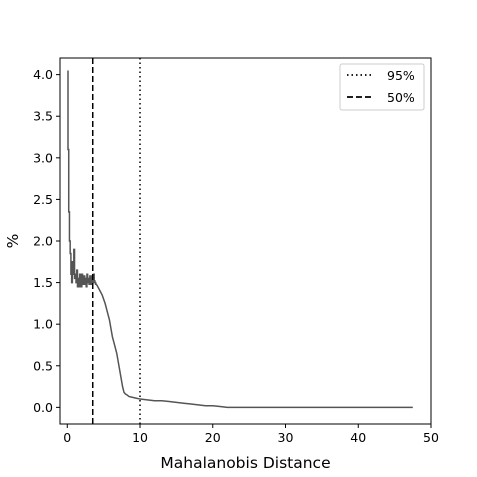 This screenshot has height=477, width=477. I want to click on x-tick-label: 10, so click(140, 437).